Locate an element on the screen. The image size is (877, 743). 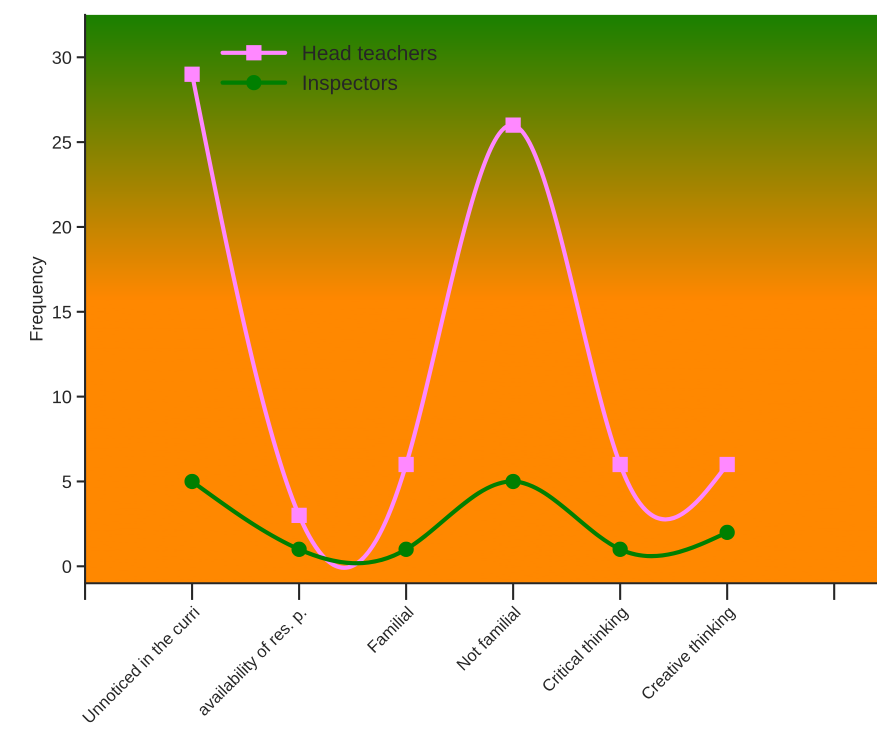
y-tick-label: 10 is located at coordinates (62, 397).